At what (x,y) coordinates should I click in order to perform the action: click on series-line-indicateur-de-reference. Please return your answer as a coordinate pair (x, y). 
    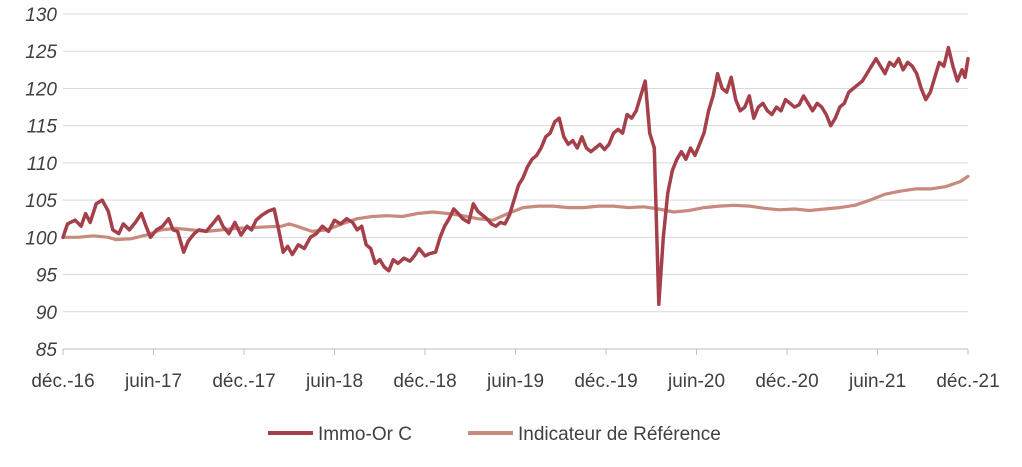
    Looking at the image, I should click on (515, 208).